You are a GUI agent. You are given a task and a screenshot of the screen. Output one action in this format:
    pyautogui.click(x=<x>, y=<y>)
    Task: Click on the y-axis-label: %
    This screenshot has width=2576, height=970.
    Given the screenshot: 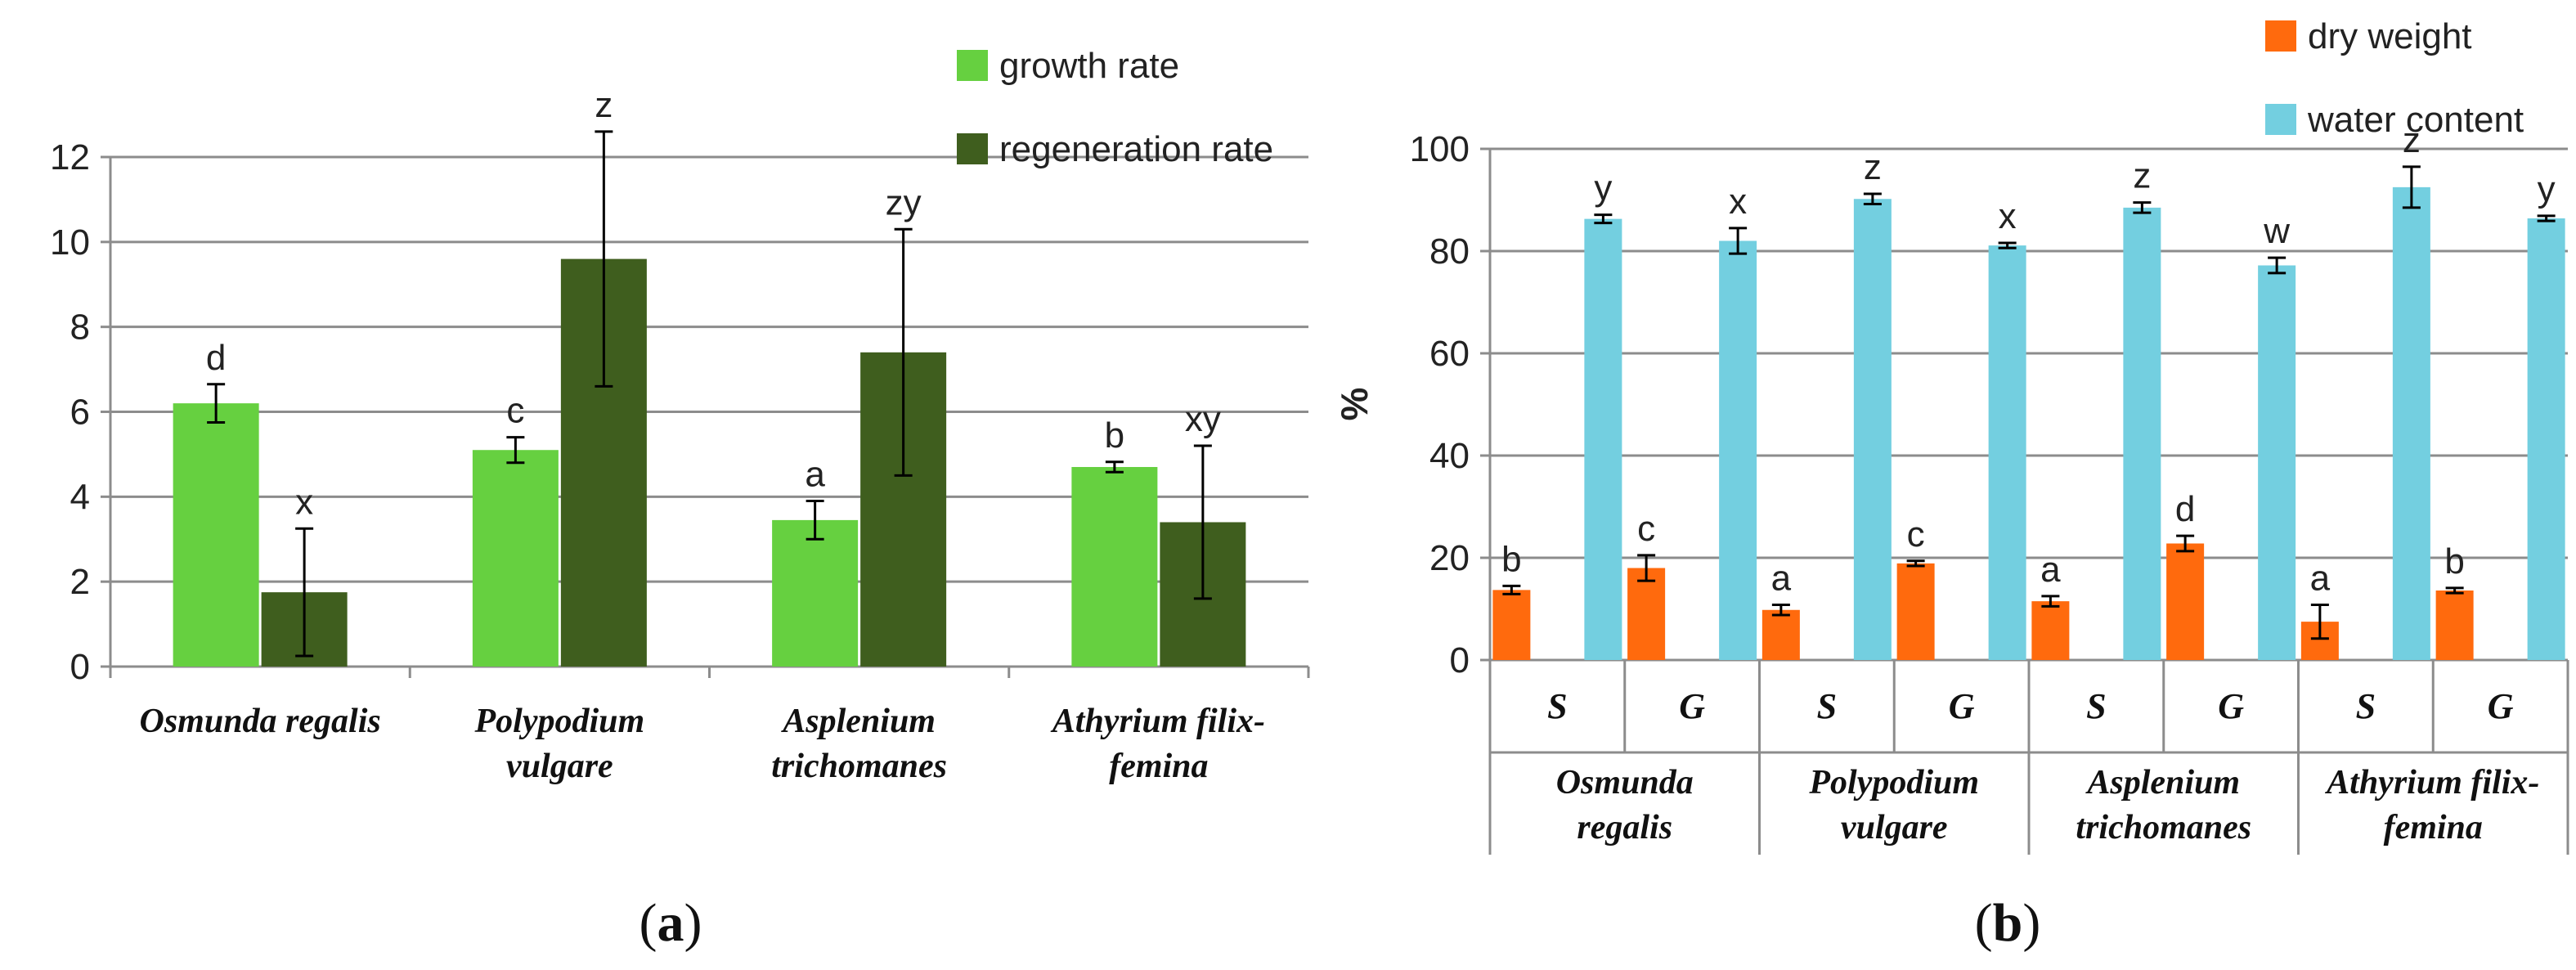 What is the action you would take?
    pyautogui.click(x=1355, y=404)
    